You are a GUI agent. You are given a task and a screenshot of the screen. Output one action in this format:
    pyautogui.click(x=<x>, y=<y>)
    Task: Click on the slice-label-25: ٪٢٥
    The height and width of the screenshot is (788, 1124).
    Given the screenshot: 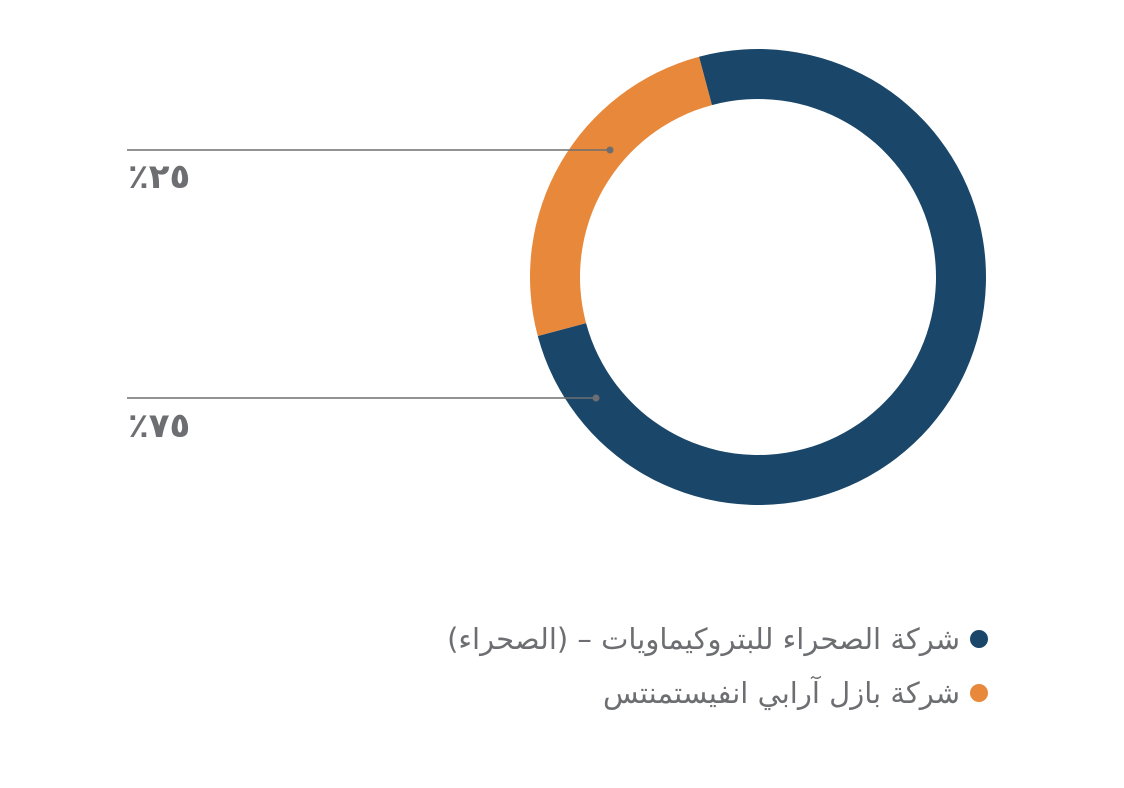 What is the action you would take?
    pyautogui.click(x=159, y=177)
    